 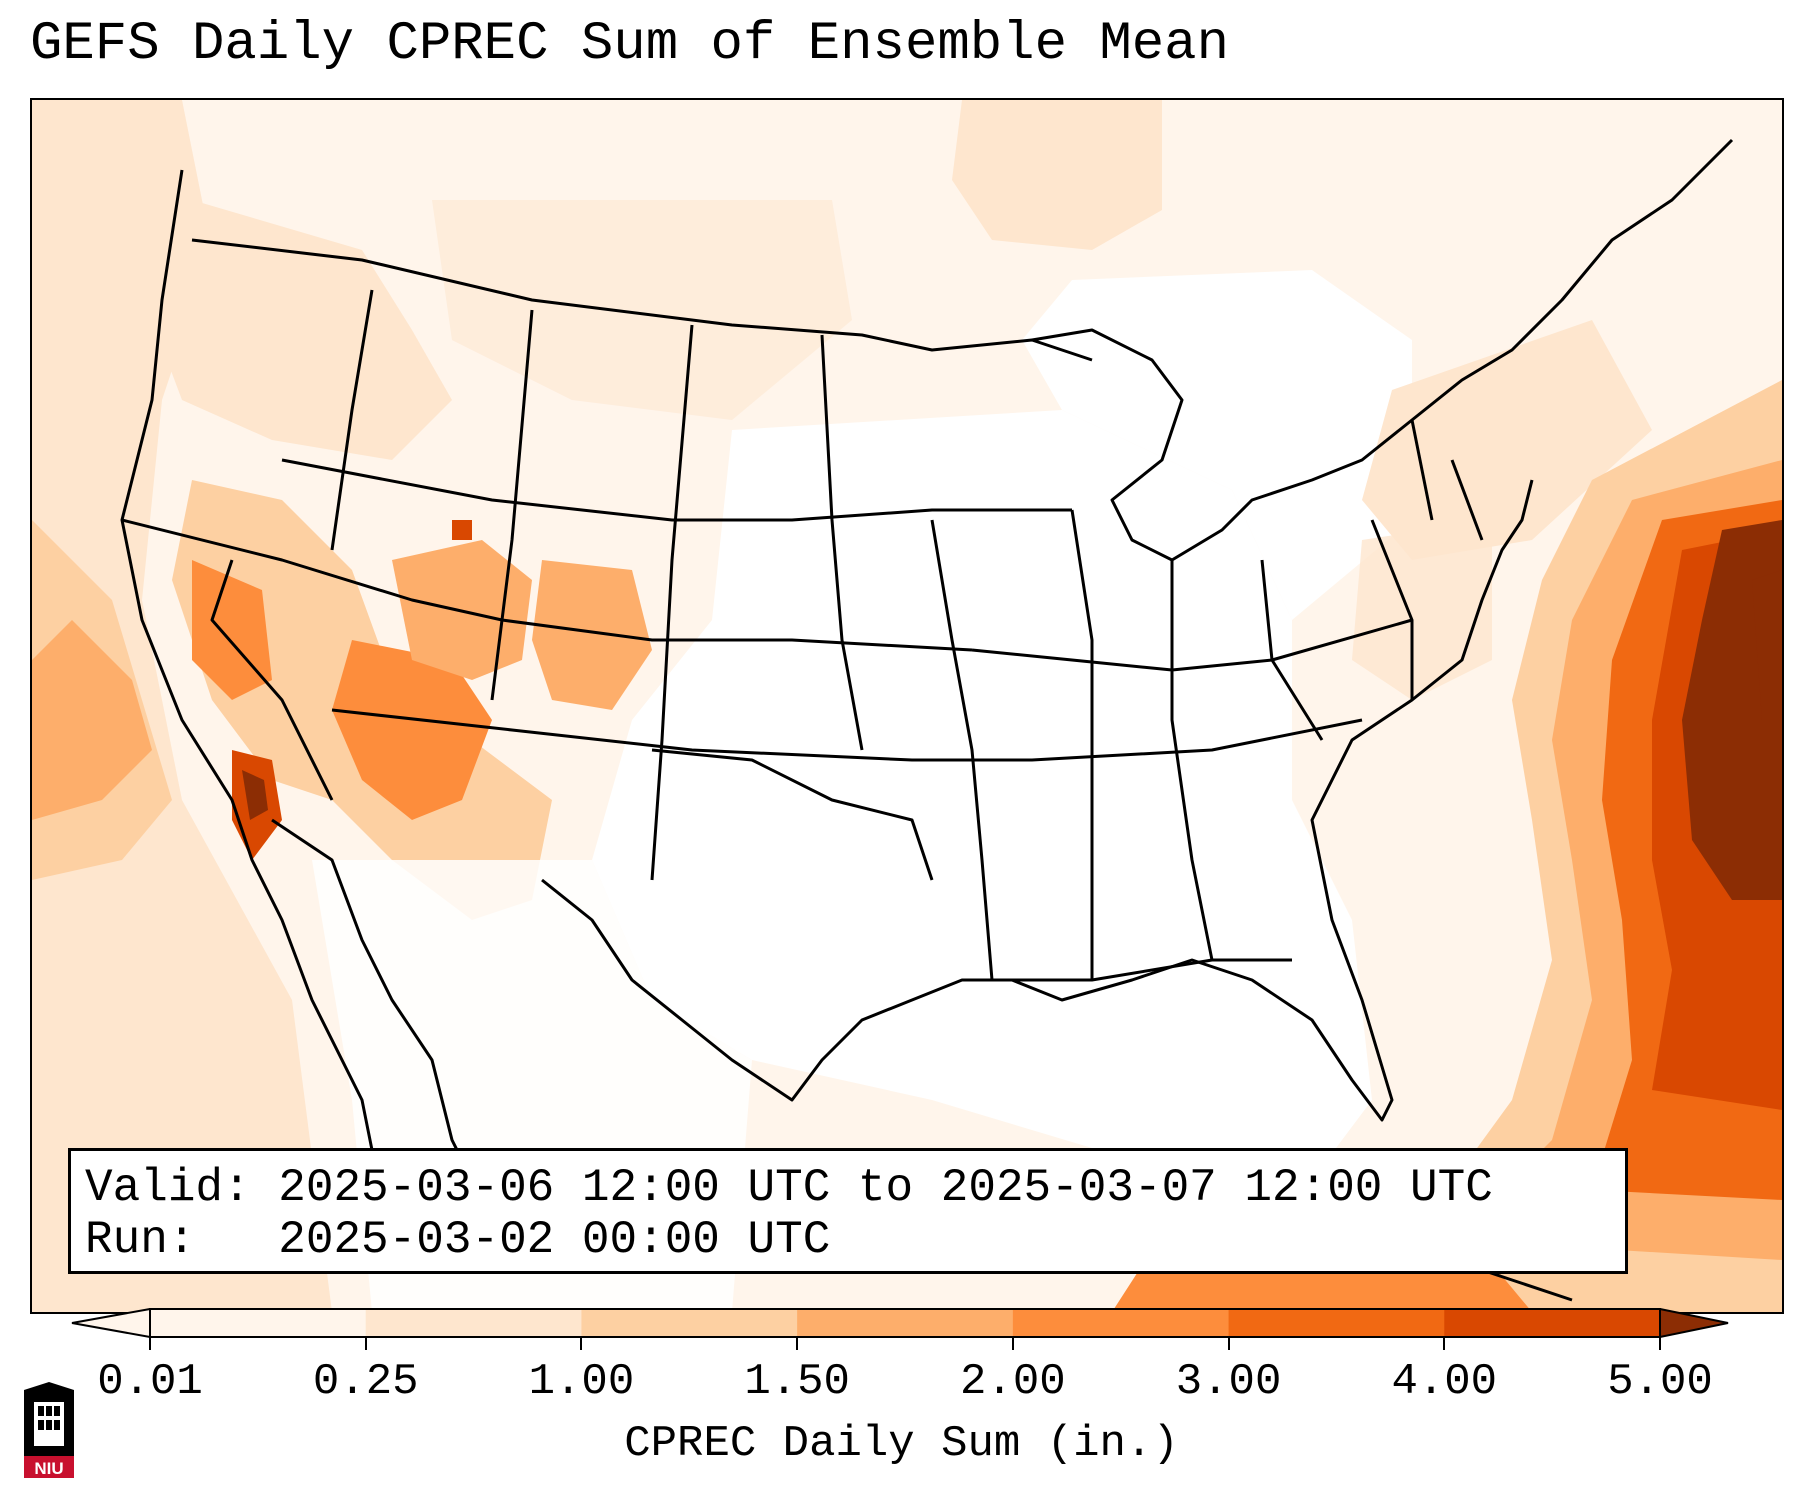 What do you see at coordinates (1660, 1382) in the screenshot?
I see `colorbar-tick-label: 5.00` at bounding box center [1660, 1382].